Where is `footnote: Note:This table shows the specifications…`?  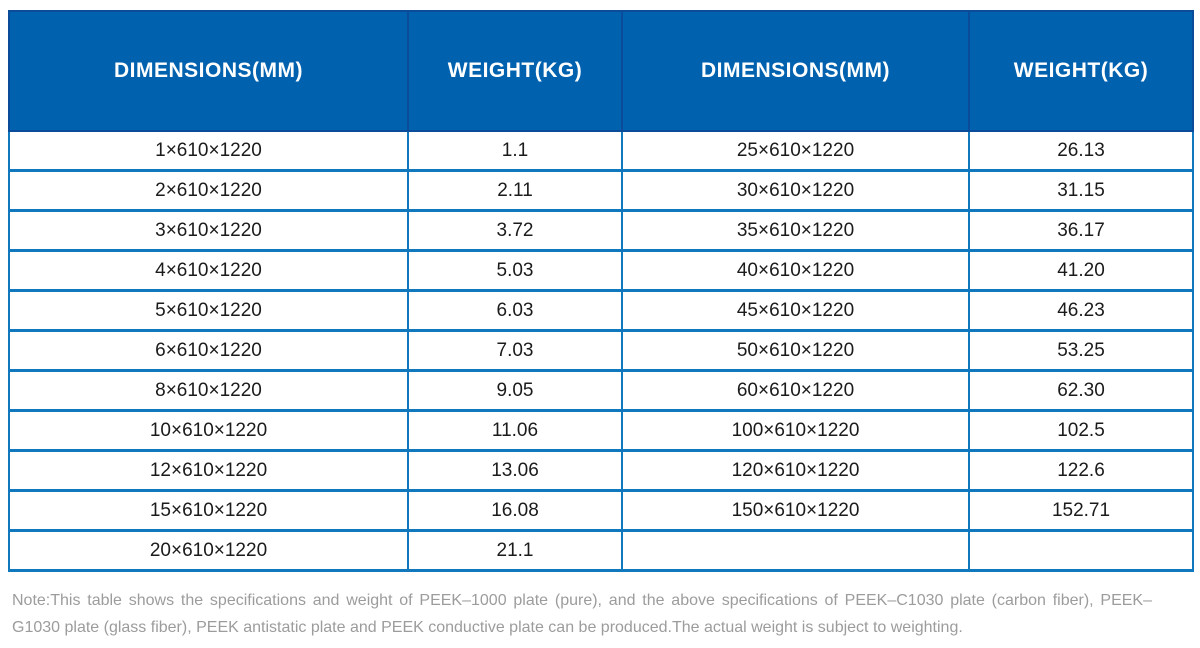
footnote: Note:This table shows the specifications… is located at coordinates (582, 614).